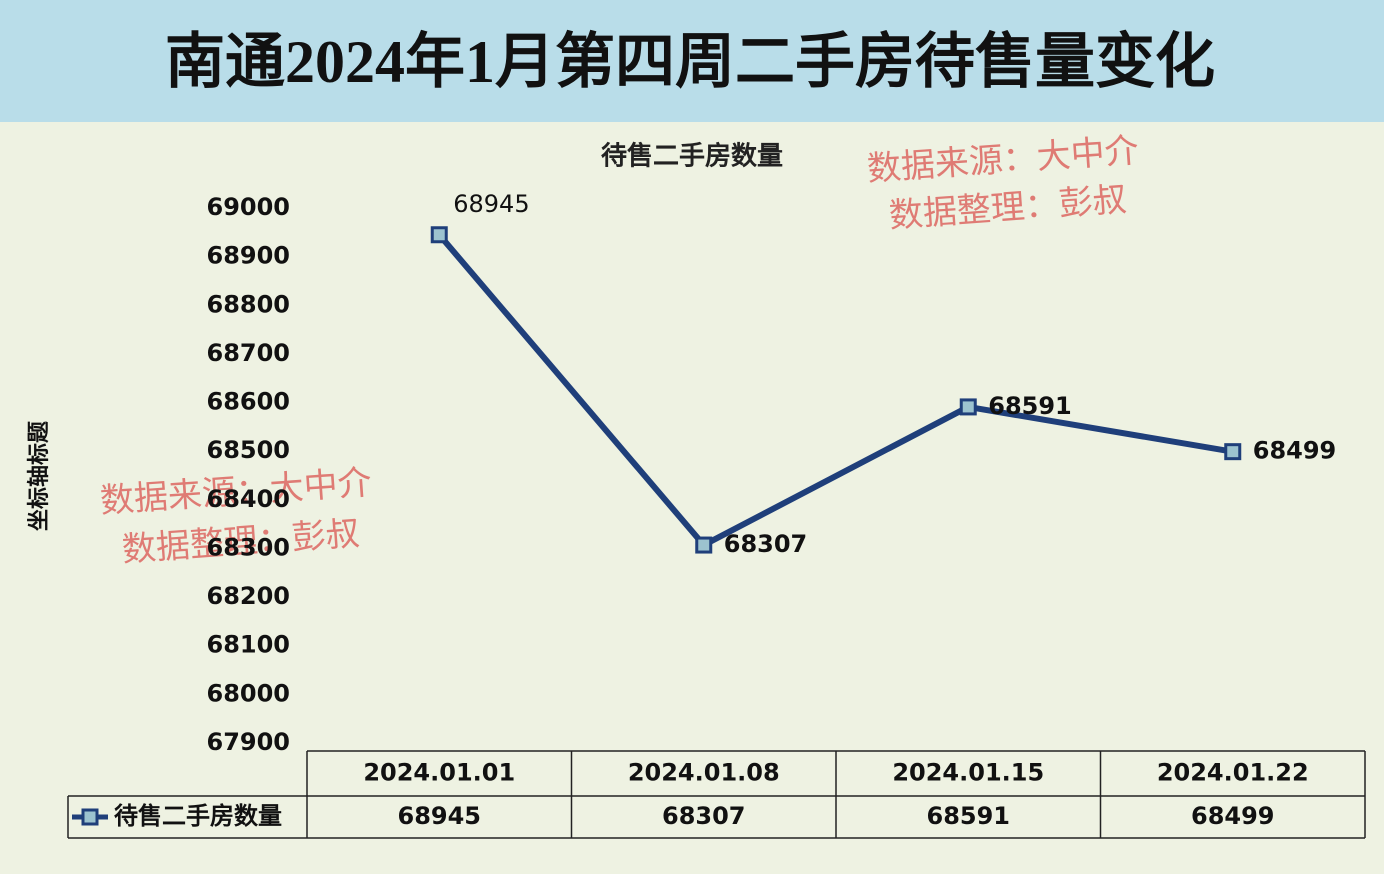 This screenshot has height=874, width=1384. Describe the element at coordinates (249, 547) in the screenshot. I see `y-tick-label: 68300` at that location.